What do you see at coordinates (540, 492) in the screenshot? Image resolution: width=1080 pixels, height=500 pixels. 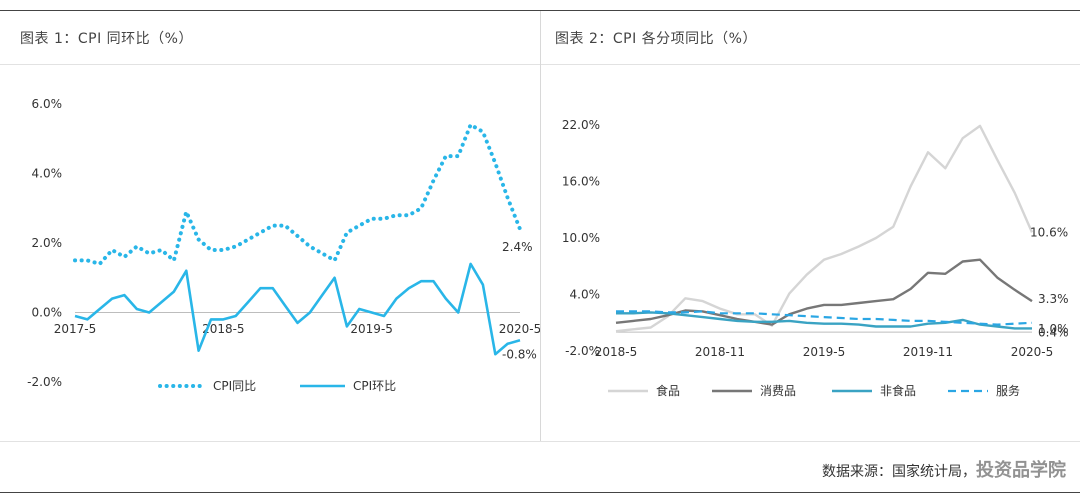 I see `bottom-rule` at bounding box center [540, 492].